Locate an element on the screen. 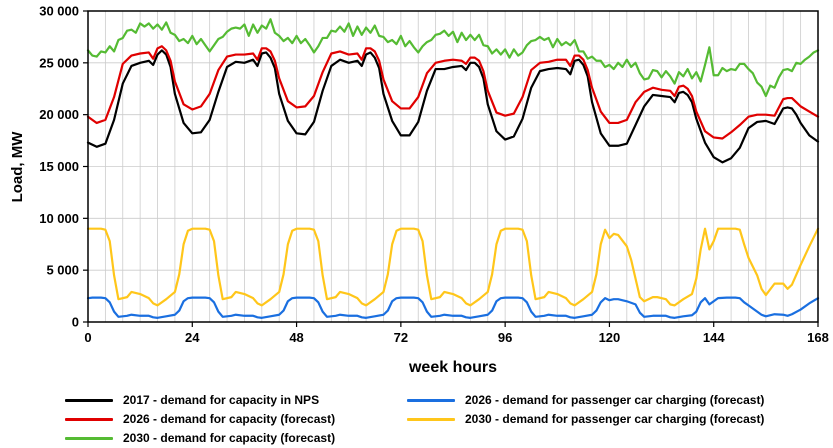 This screenshot has width=833, height=448. y-tick-label: 5 000 is located at coordinates (62, 270).